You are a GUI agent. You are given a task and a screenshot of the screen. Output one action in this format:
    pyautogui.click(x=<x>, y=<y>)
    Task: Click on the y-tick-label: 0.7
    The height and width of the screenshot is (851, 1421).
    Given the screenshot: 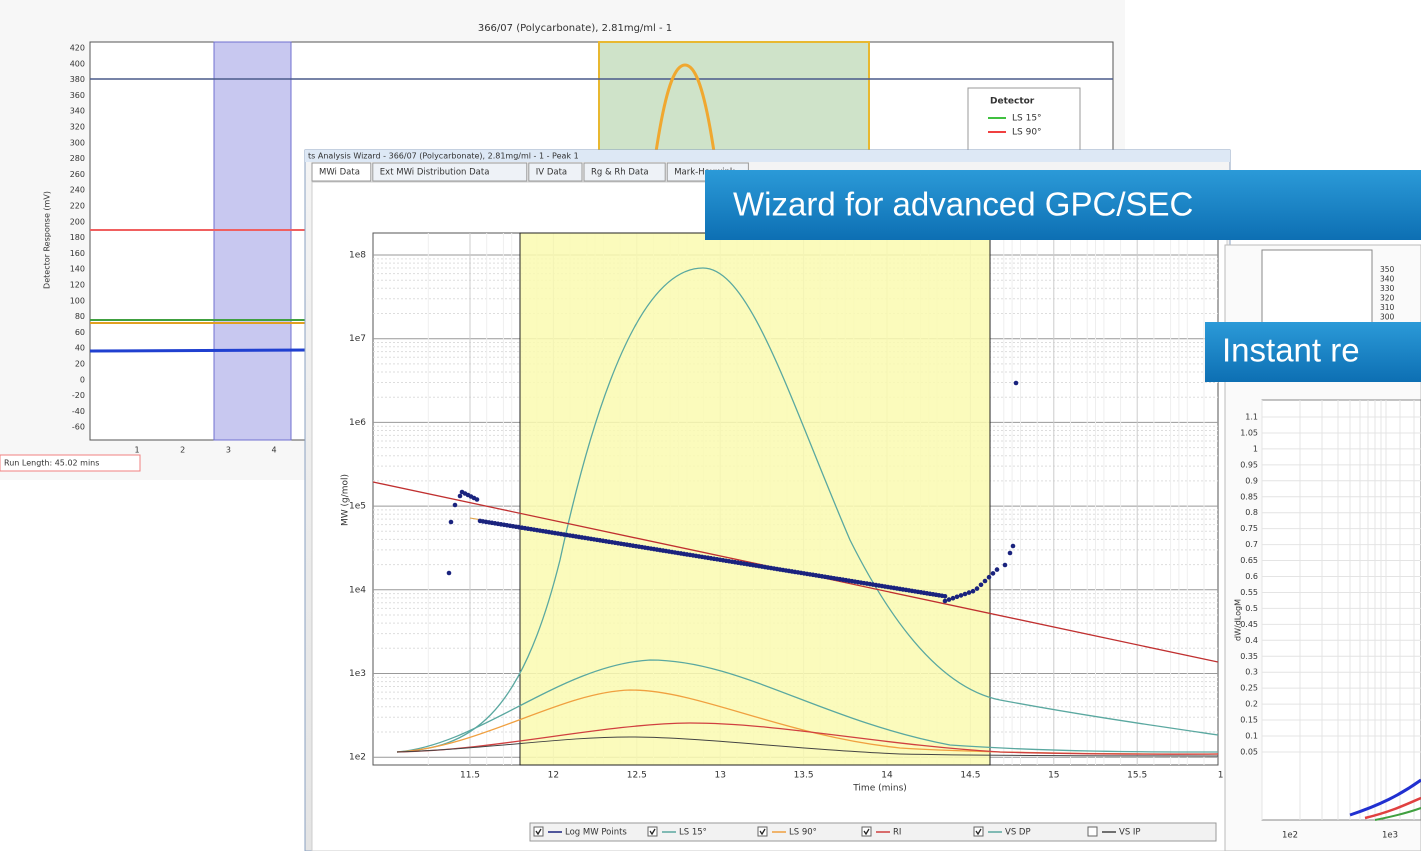 What is the action you would take?
    pyautogui.click(x=1251, y=544)
    